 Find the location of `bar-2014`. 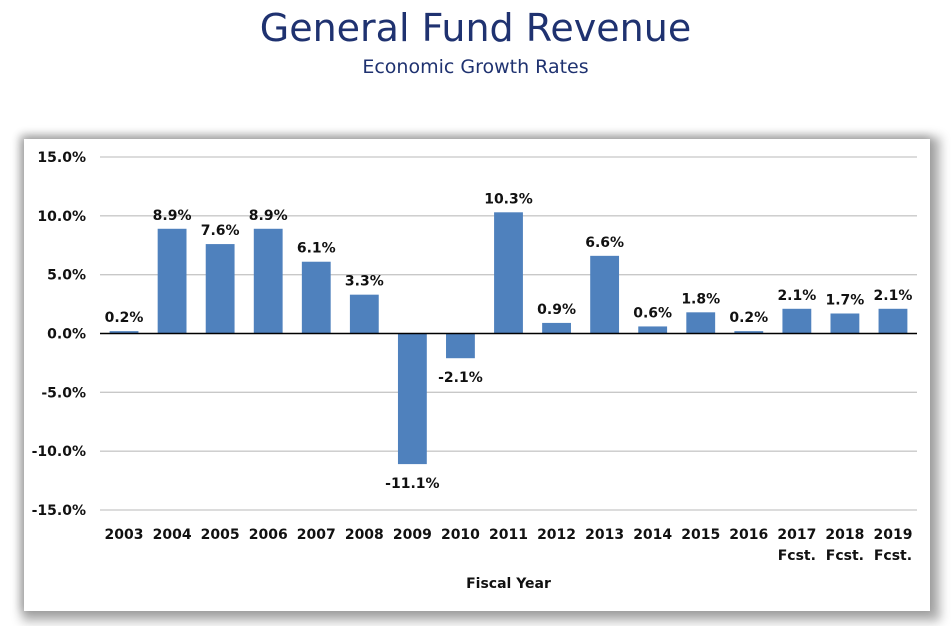

bar-2014 is located at coordinates (653, 330).